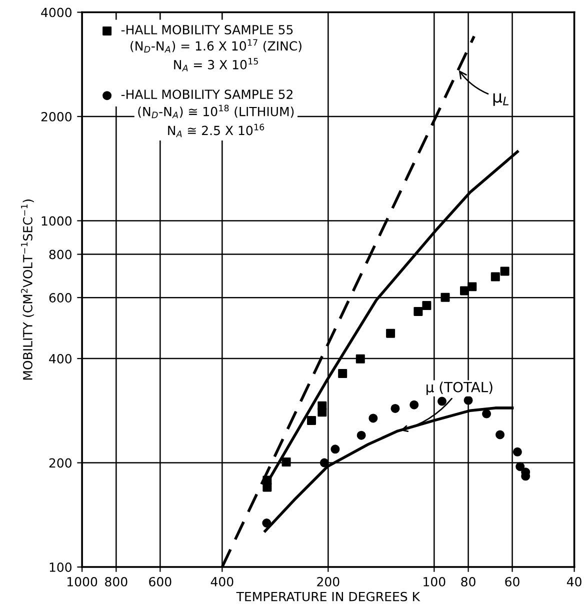  I want to click on annotation: μ$_{L}$, so click(501, 99).